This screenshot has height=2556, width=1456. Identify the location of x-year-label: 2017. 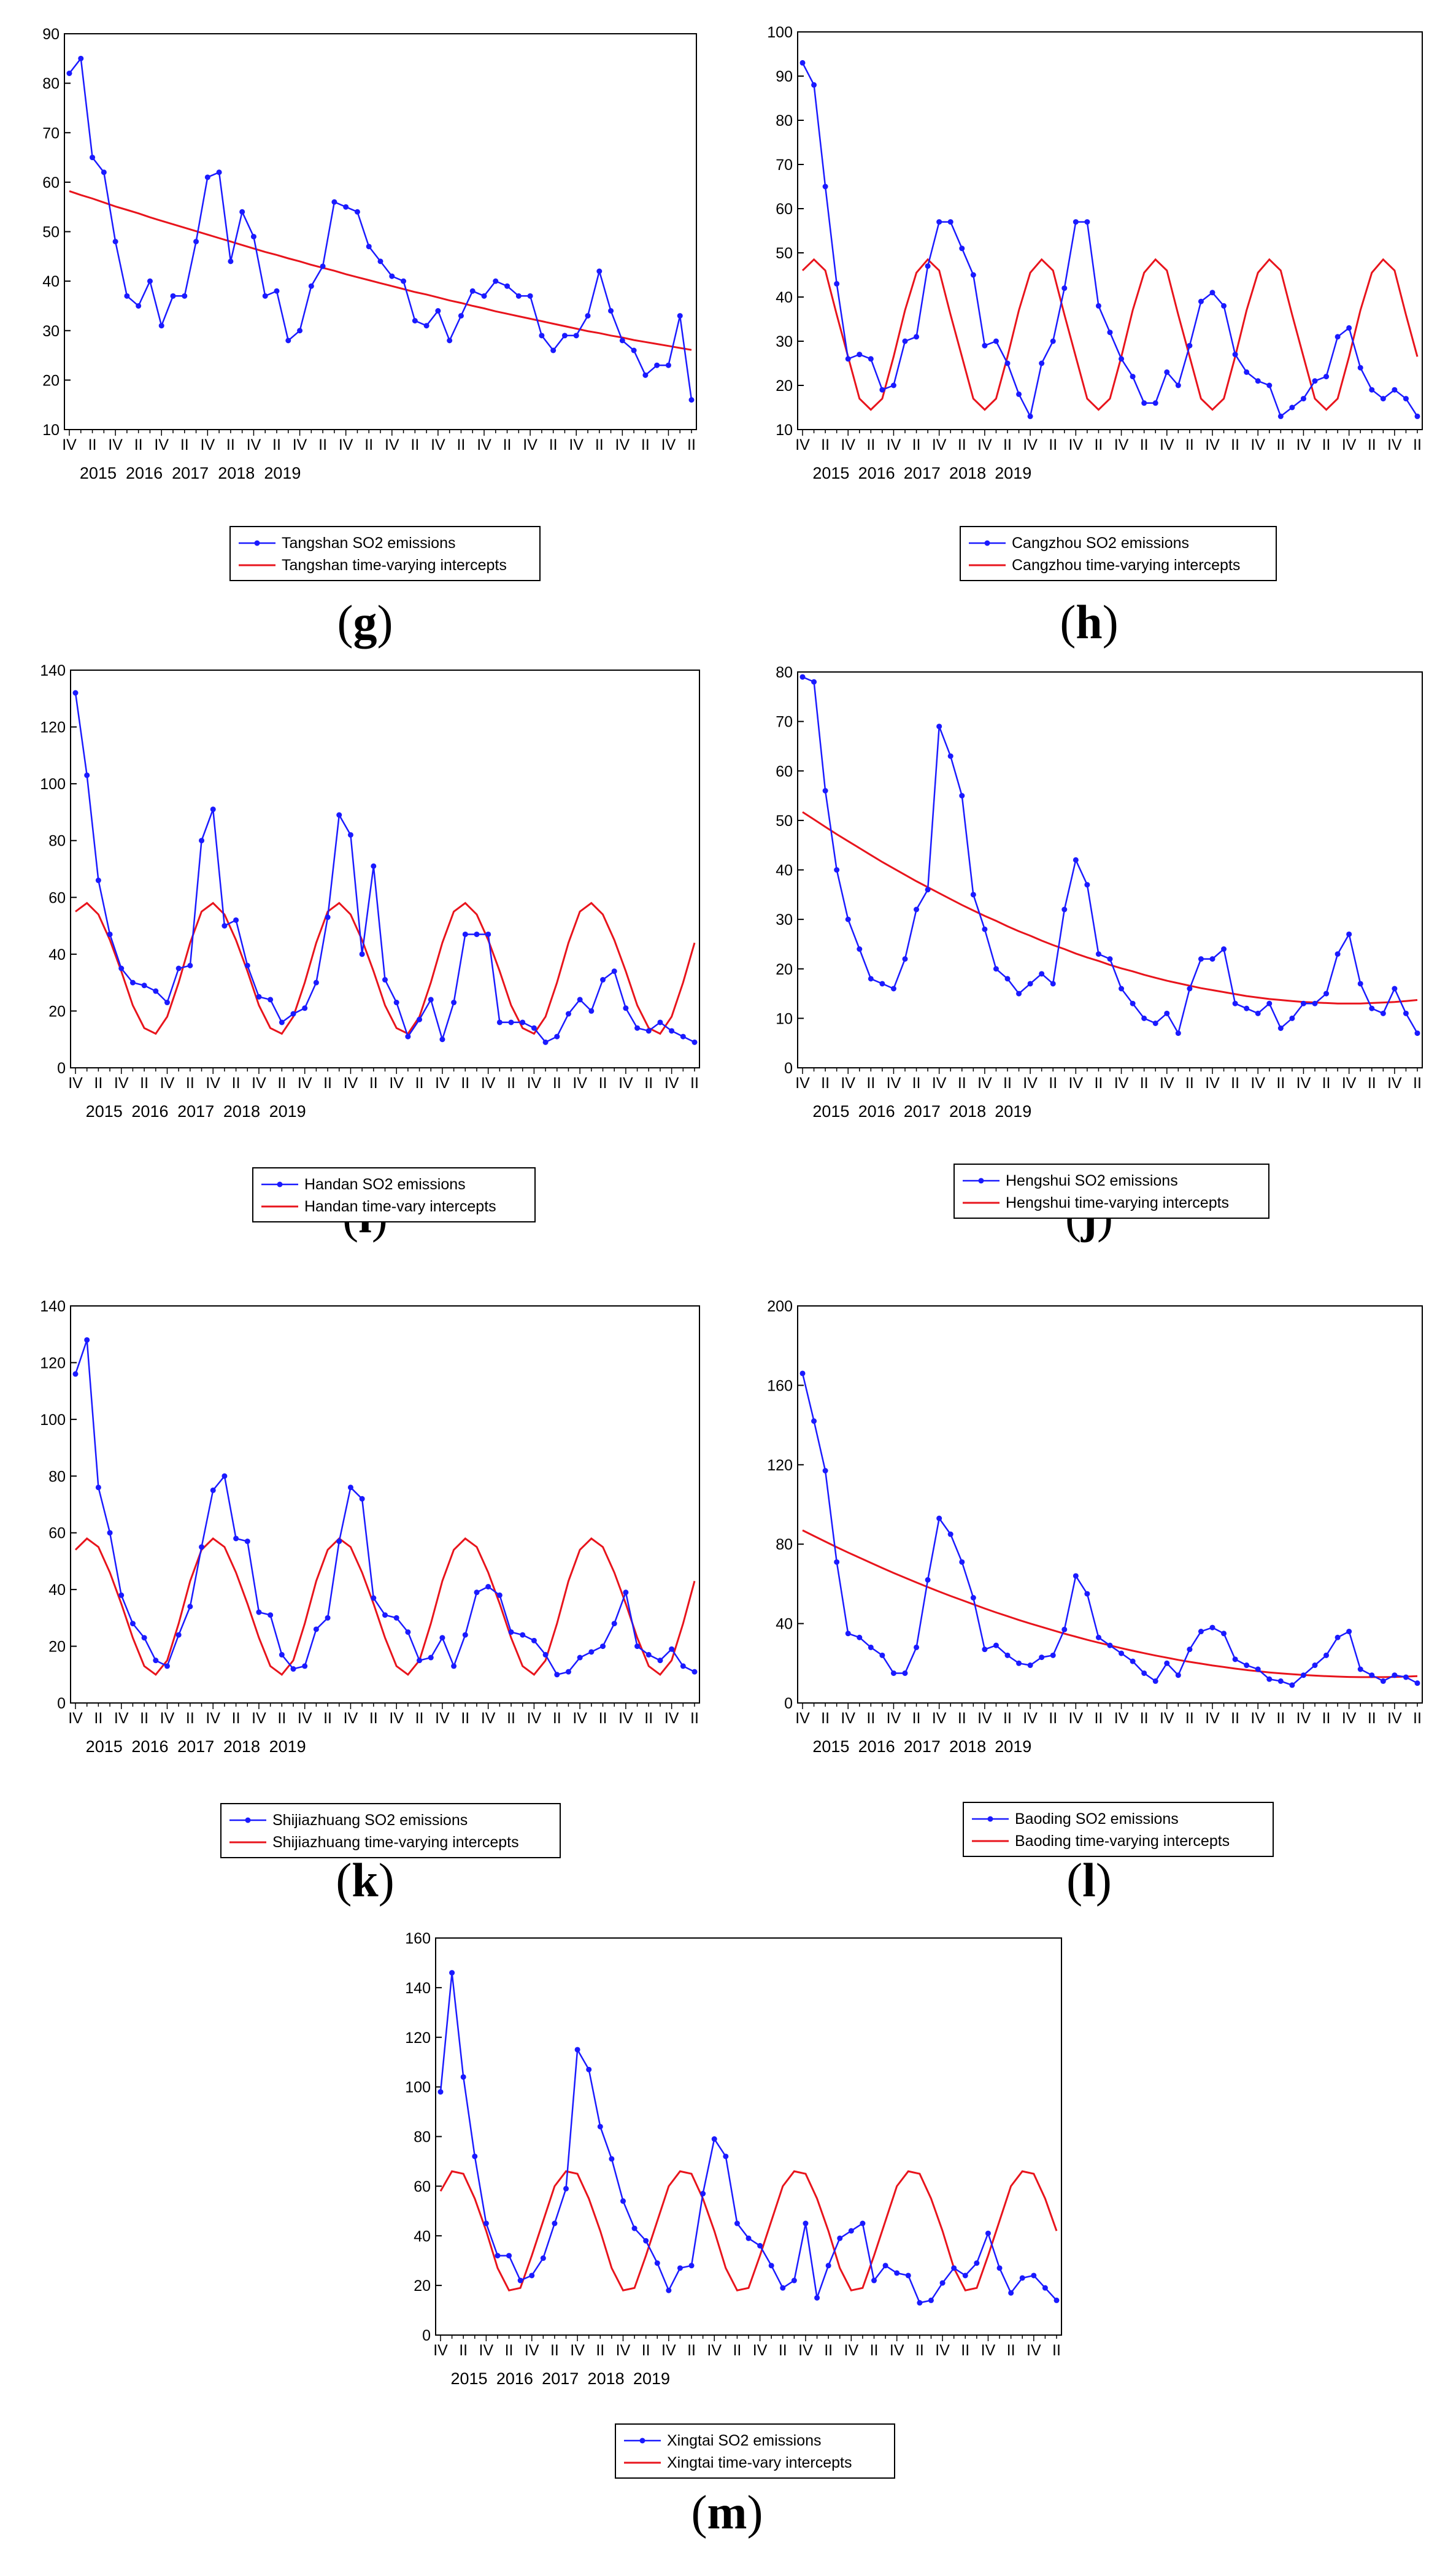
(922, 1746).